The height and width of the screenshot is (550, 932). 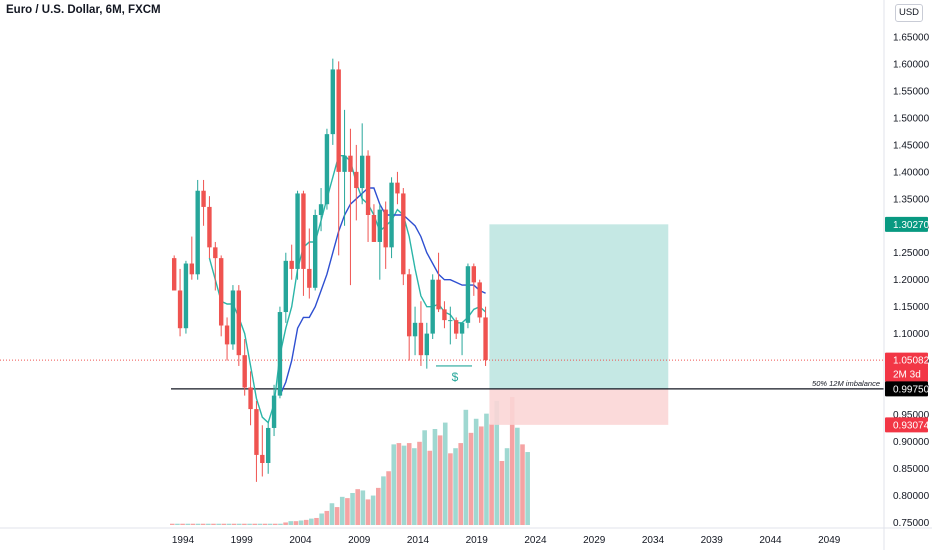 What do you see at coordinates (911, 469) in the screenshot?
I see `price-tick-label: 0.85000` at bounding box center [911, 469].